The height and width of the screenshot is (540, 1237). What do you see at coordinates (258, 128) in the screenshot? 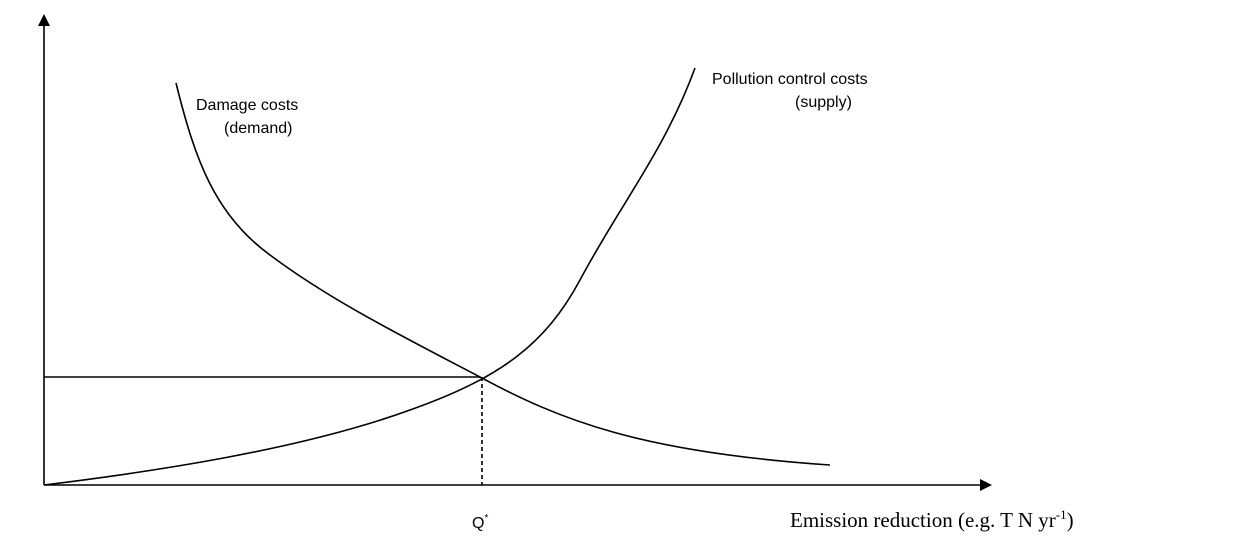
I see `demand-label: (demand)` at bounding box center [258, 128].